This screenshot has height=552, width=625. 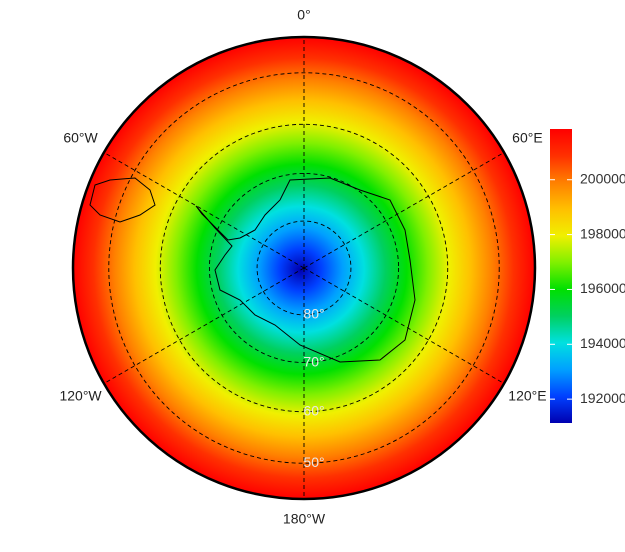 I want to click on antarctica-coast, so click(x=305, y=270).